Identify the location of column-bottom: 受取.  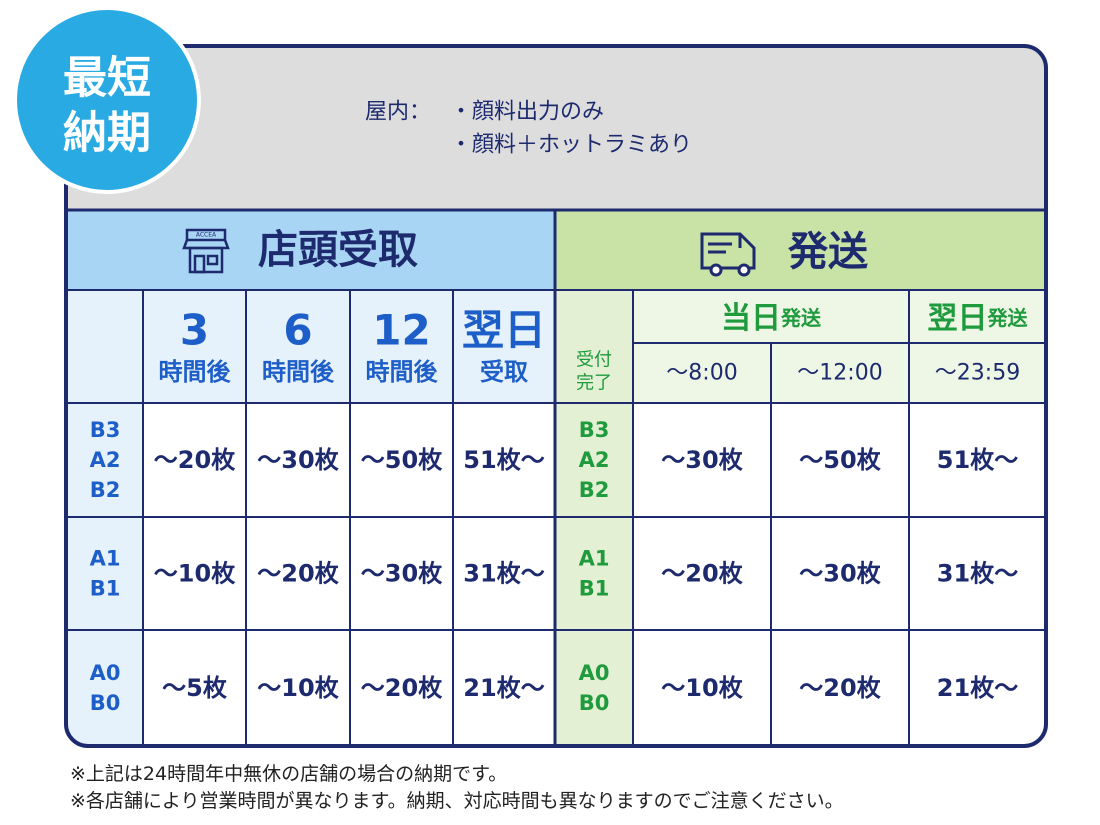
(504, 372).